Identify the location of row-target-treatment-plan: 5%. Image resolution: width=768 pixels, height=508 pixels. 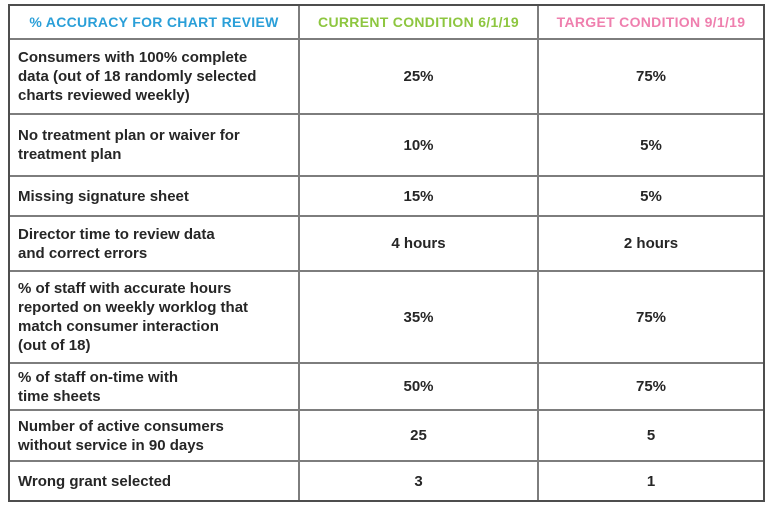
(651, 146).